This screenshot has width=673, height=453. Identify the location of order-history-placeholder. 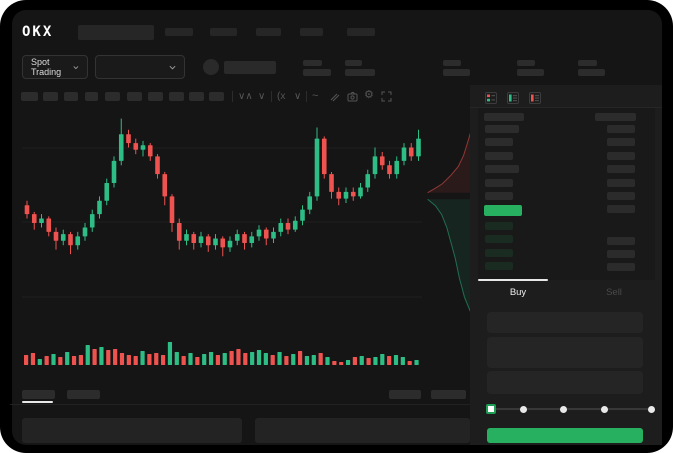
(362, 430).